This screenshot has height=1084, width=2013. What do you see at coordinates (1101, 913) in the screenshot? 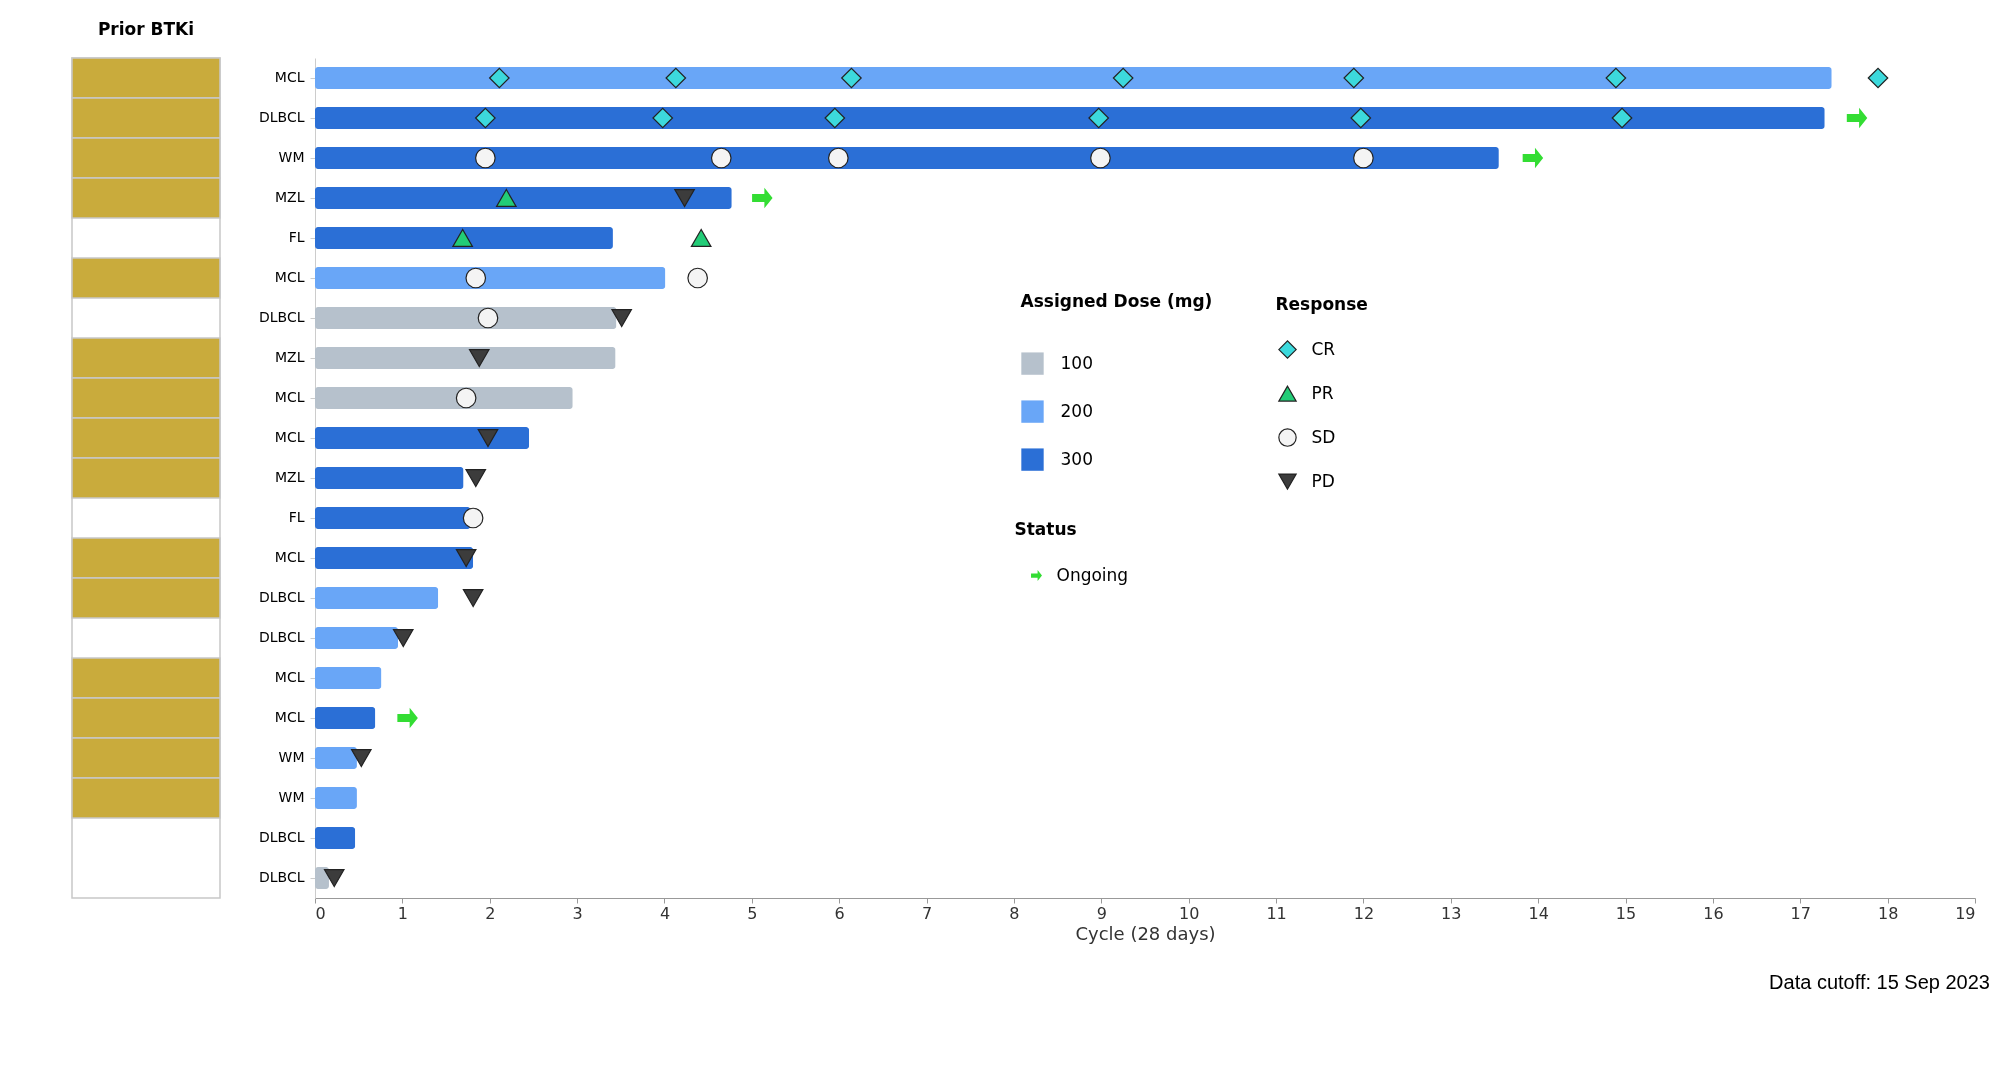
I see `x-tick-label: 9` at bounding box center [1101, 913].